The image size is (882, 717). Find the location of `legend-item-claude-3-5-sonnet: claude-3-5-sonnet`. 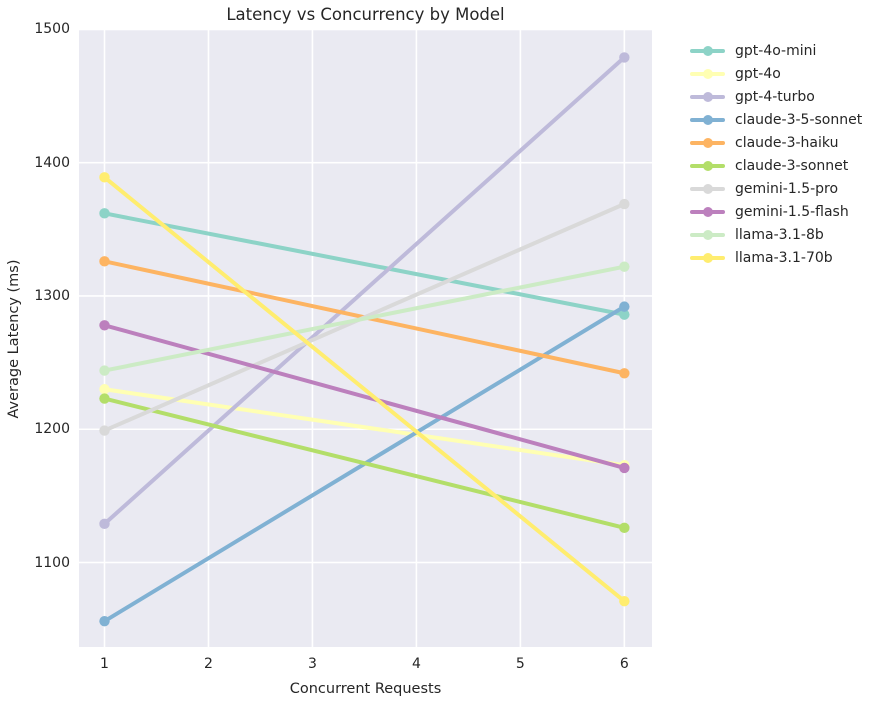

legend-item-claude-3-5-sonnet: claude-3-5-sonnet is located at coordinates (776, 119).